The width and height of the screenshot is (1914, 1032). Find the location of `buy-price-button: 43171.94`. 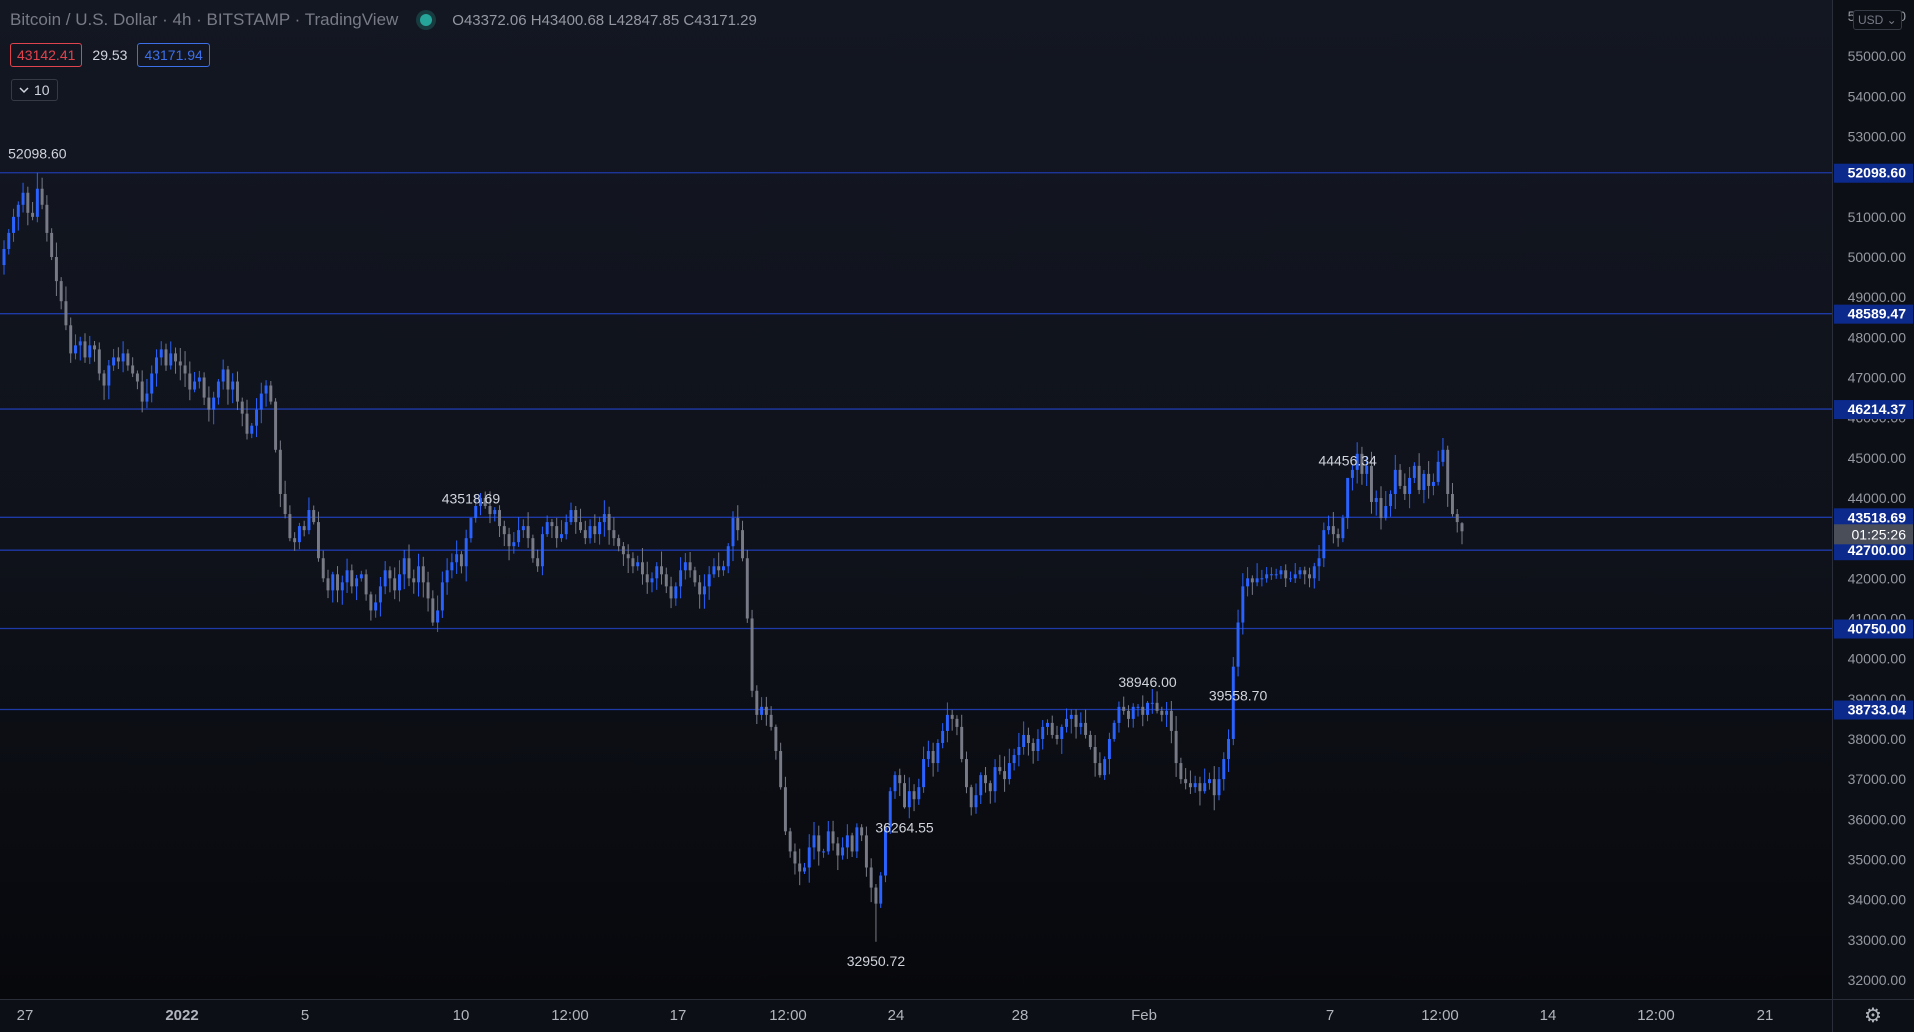

buy-price-button: 43171.94 is located at coordinates (173, 55).